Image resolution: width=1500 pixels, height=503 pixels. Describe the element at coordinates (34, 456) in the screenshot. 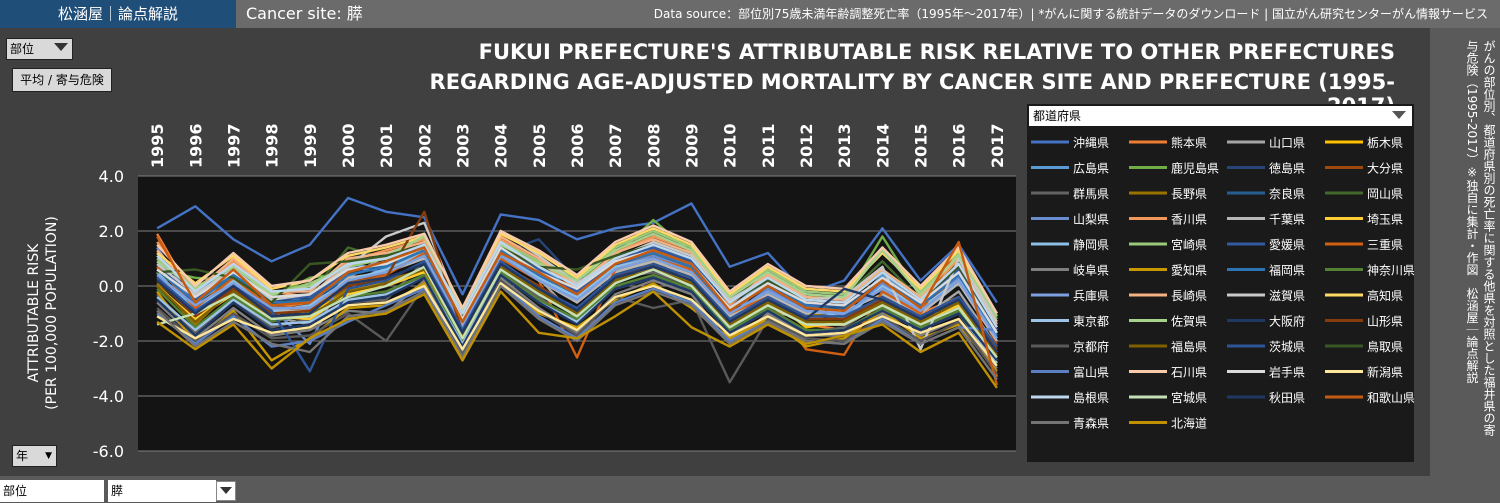

I see `year-filter-button: 年 ▼` at that location.